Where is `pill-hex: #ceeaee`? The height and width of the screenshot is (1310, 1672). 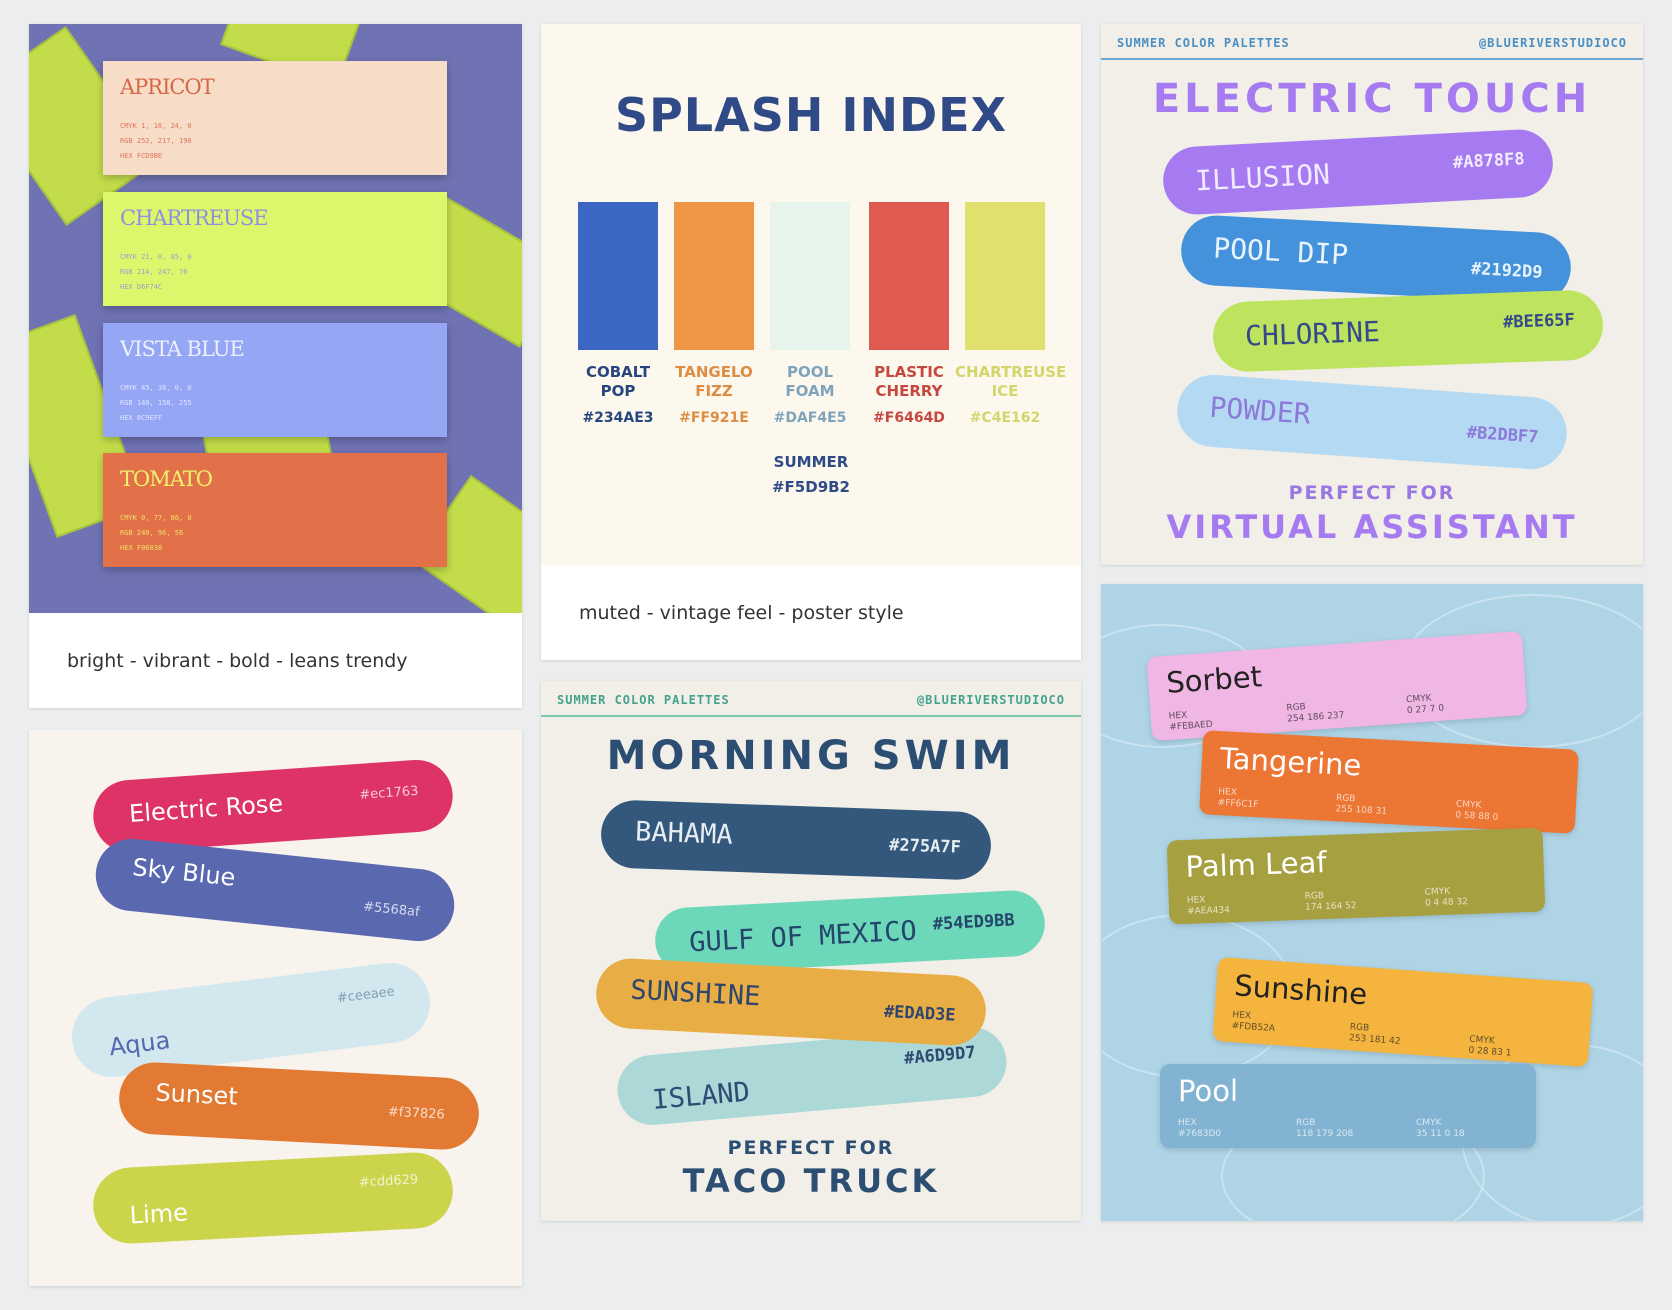
pill-hex: #ceeaee is located at coordinates (366, 995).